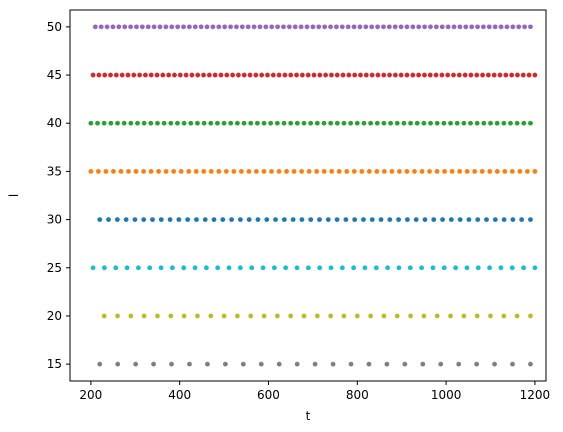  Describe the element at coordinates (90, 395) in the screenshot. I see `x-tick-label: 200` at that location.